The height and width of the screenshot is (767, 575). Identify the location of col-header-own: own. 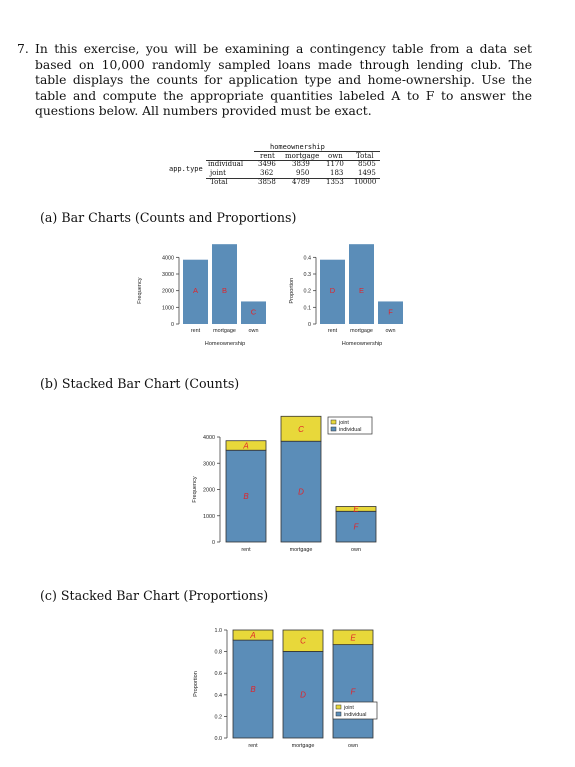
(335, 156).